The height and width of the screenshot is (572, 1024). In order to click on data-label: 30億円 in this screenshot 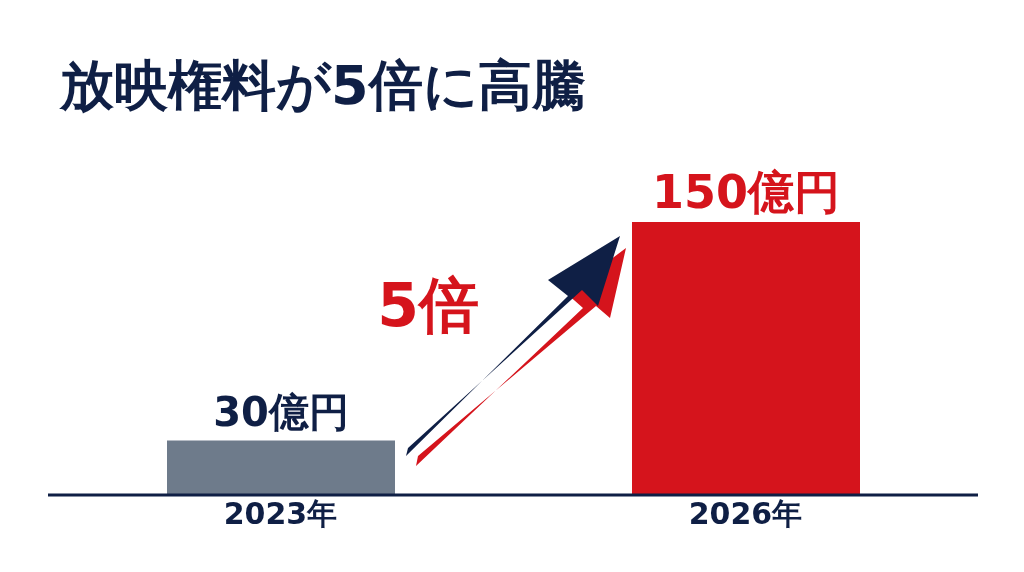, I will do `click(281, 412)`.